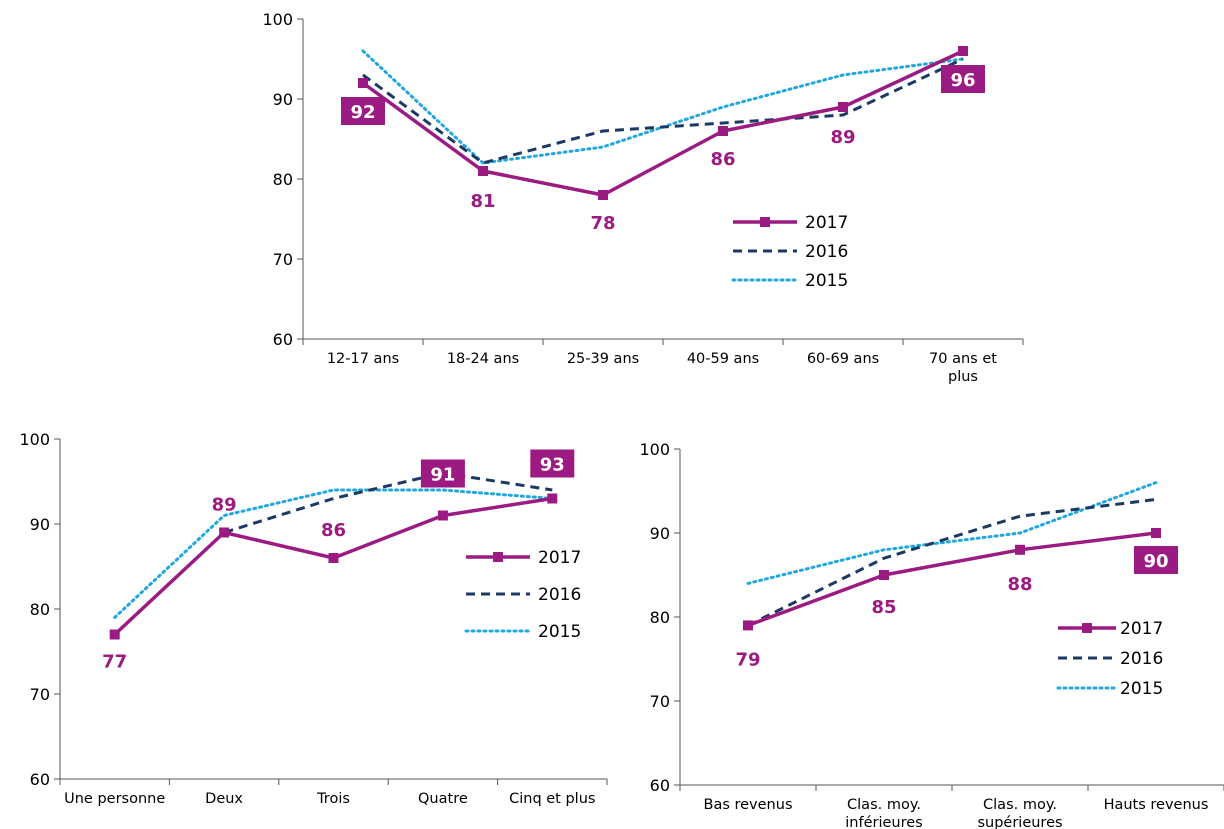 The width and height of the screenshot is (1224, 829). I want to click on data-label: 91, so click(442, 475).